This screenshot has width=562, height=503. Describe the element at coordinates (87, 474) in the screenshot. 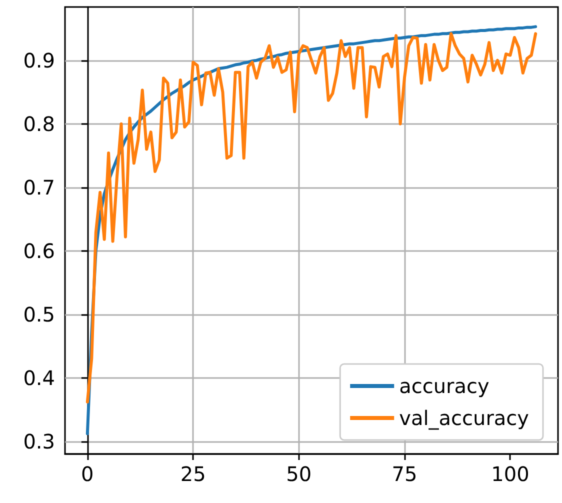

I see `x-tick-label: 0` at that location.